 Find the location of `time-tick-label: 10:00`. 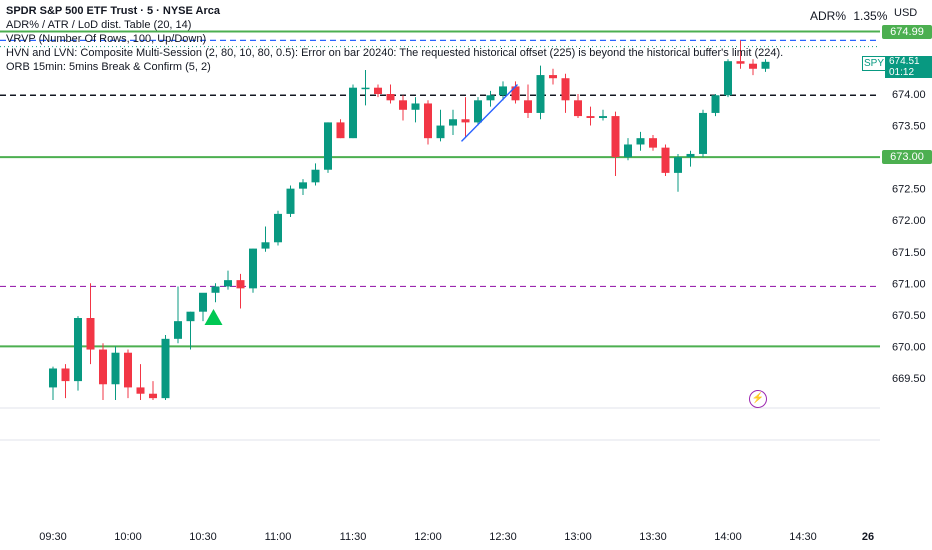

time-tick-label: 10:00 is located at coordinates (128, 537).